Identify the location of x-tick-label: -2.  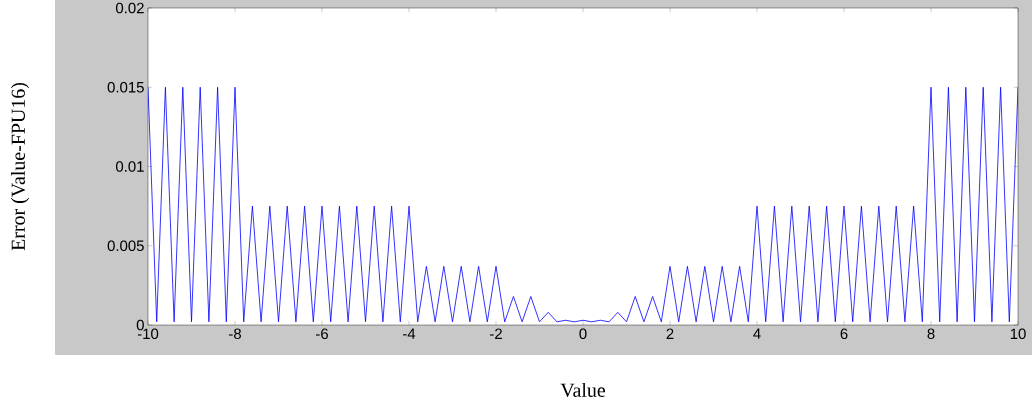
(496, 333).